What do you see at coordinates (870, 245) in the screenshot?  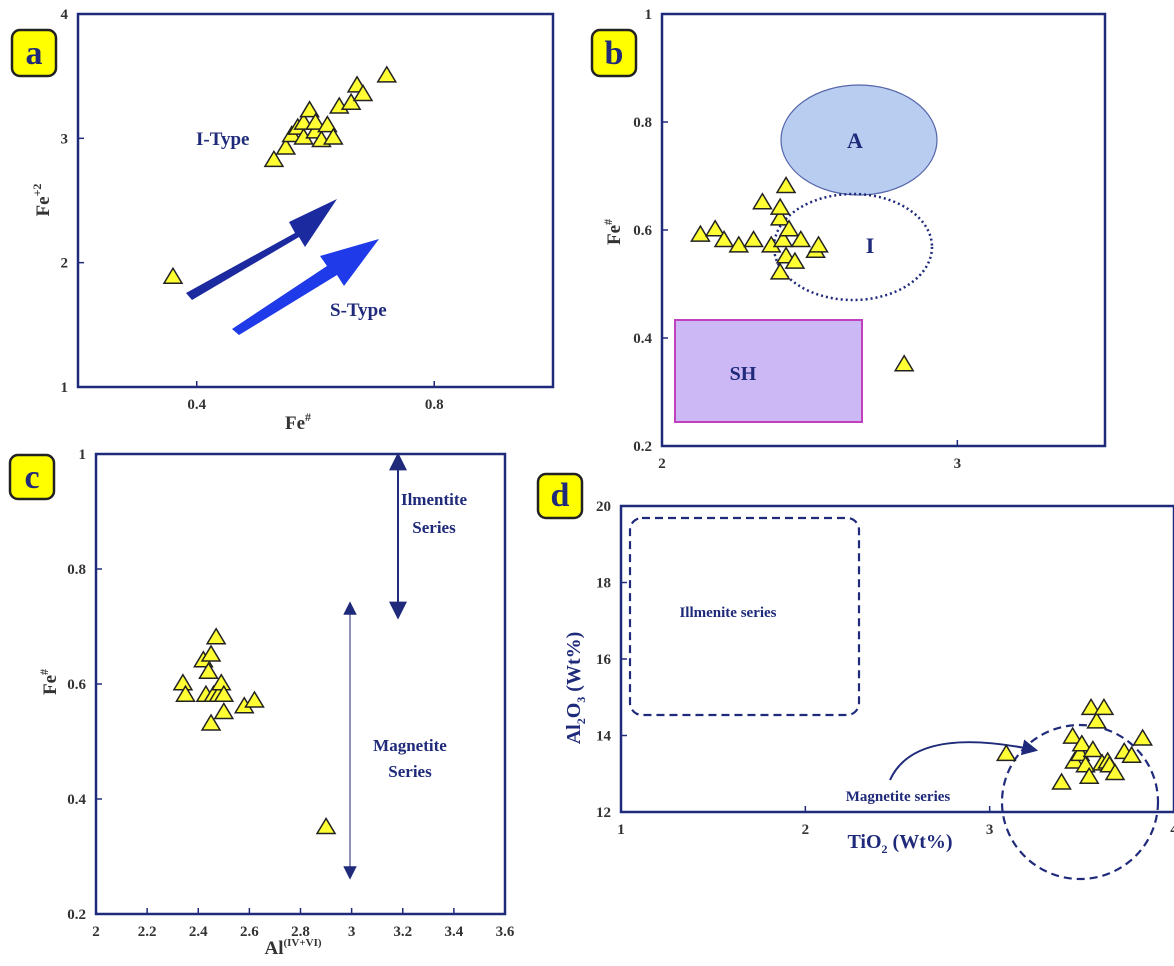 I see `region-i-label: I` at bounding box center [870, 245].